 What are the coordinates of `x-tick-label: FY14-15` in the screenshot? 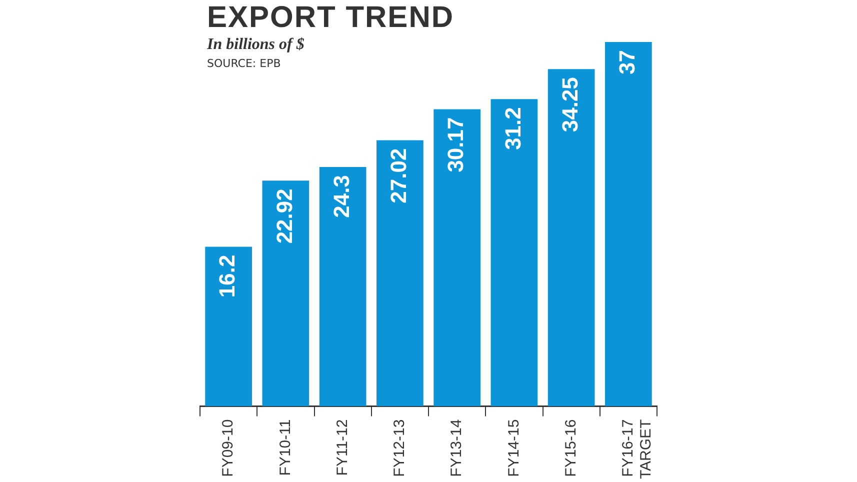 It's located at (513, 448).